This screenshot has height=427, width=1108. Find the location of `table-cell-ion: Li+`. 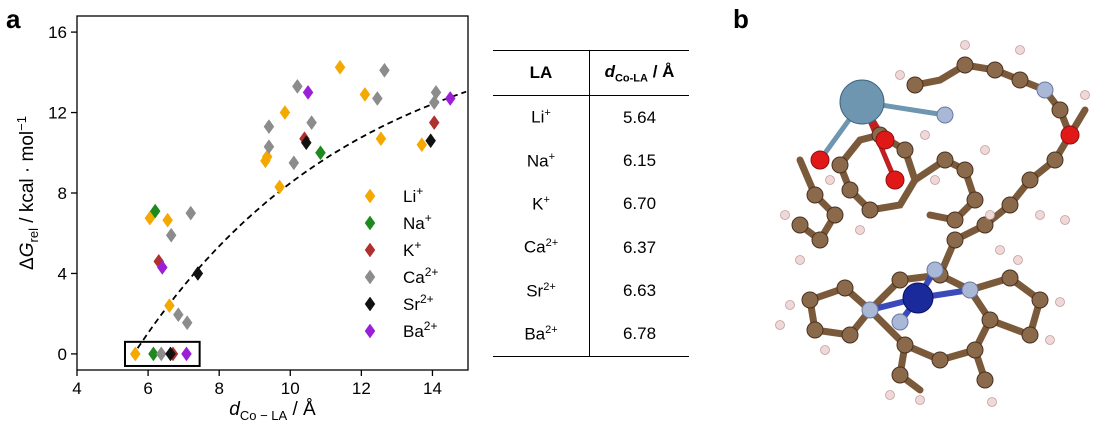

table-cell-ion: Li+ is located at coordinates (541, 117).